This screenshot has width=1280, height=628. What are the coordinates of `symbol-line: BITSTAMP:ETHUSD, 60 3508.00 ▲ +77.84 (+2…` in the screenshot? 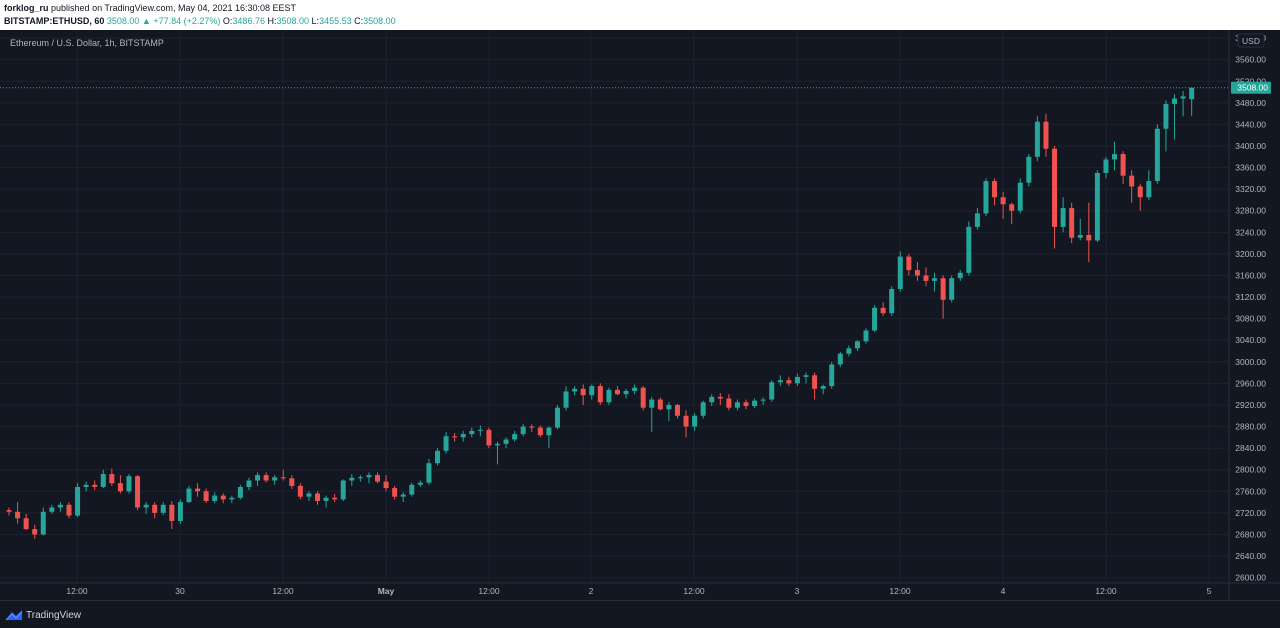 It's located at (200, 21).